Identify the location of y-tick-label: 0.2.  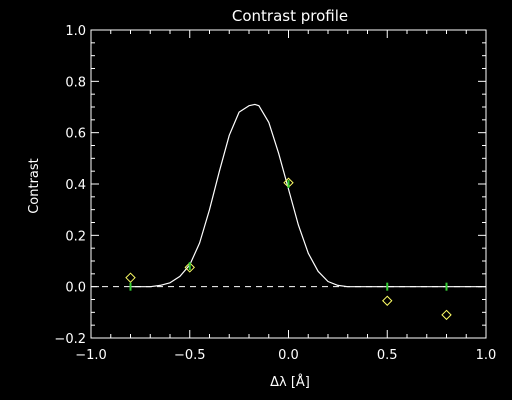
(75, 236).